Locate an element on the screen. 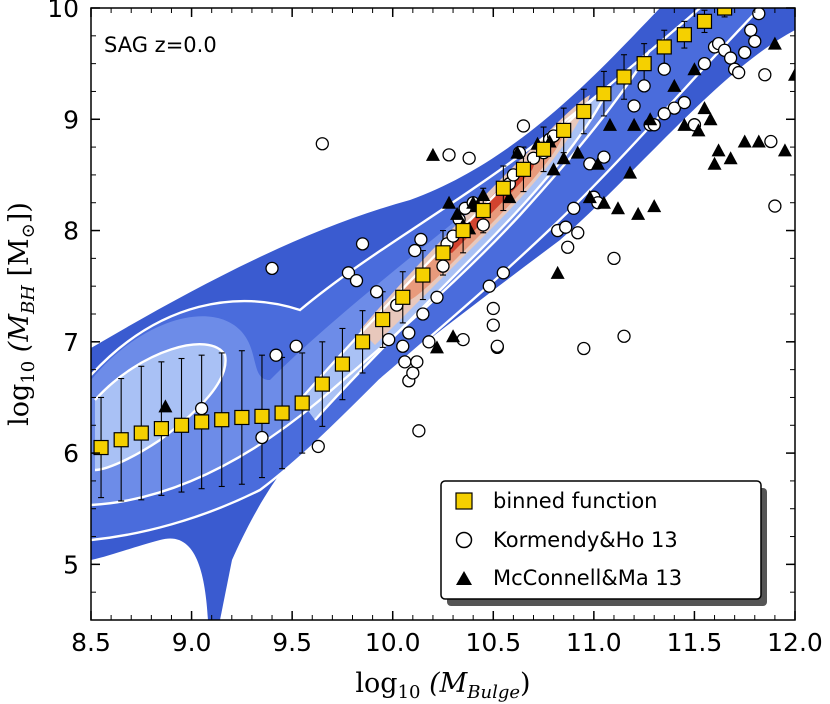  legend-label-mcconnell: McConnell&Ma 13 is located at coordinates (587, 578).